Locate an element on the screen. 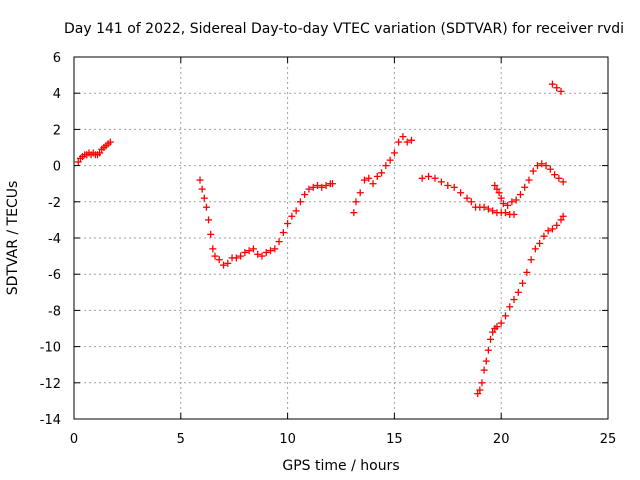 The image size is (640, 480). y-axis-label: SDTVAR / TECUs is located at coordinates (13, 238).